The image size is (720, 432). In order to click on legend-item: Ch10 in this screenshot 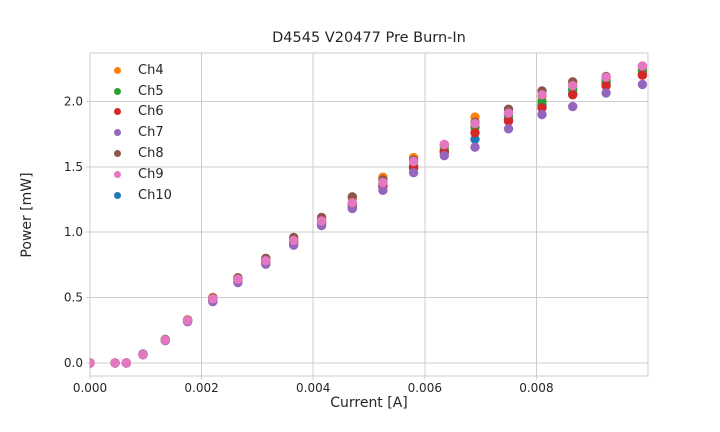, I will do `click(141, 195)`.